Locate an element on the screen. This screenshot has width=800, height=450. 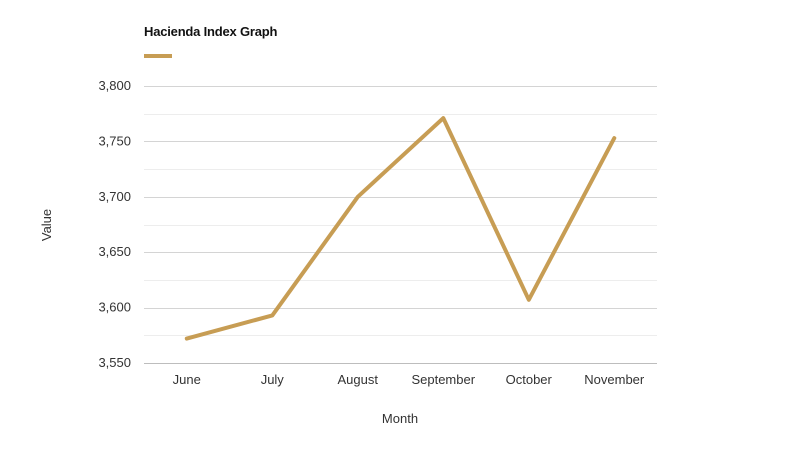
y-tick-label: 3,650 is located at coordinates (114, 251).